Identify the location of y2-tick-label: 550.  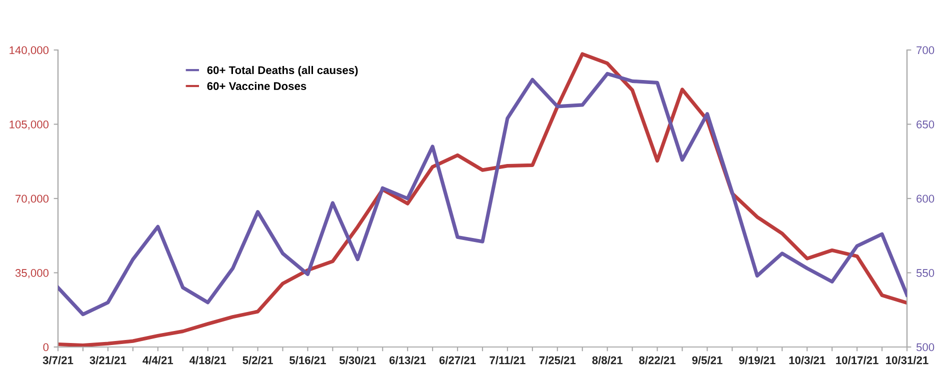
(925, 273).